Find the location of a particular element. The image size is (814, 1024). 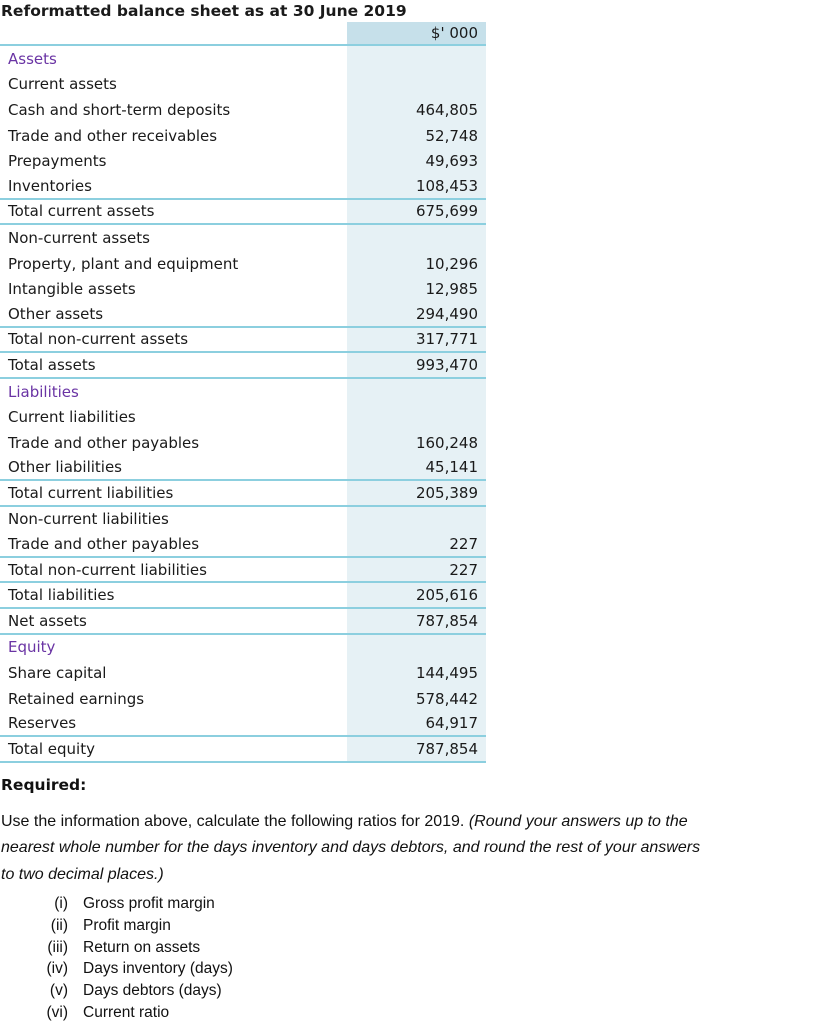

table-row: Total non-current assets 317,771 is located at coordinates (243, 340).